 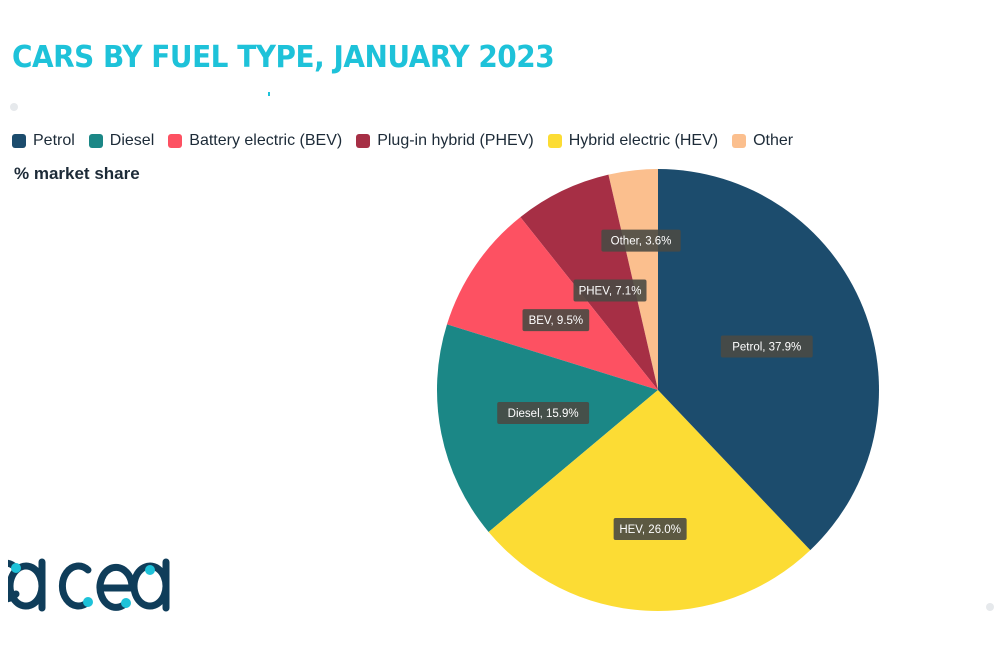 I want to click on slice-label-text: Petrol, 37.9%, so click(x=766, y=348).